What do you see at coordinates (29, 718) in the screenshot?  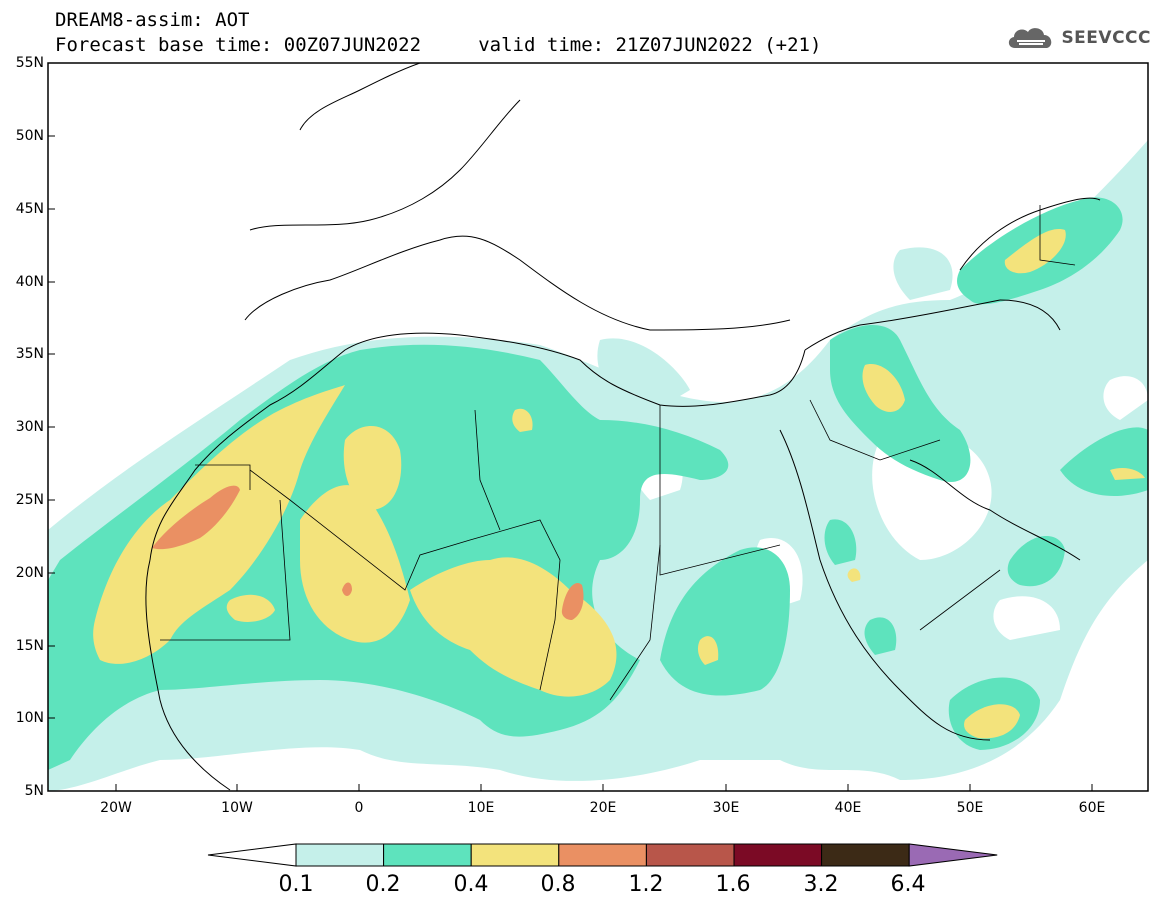 I see `lat-label-10n: 10N` at bounding box center [29, 718].